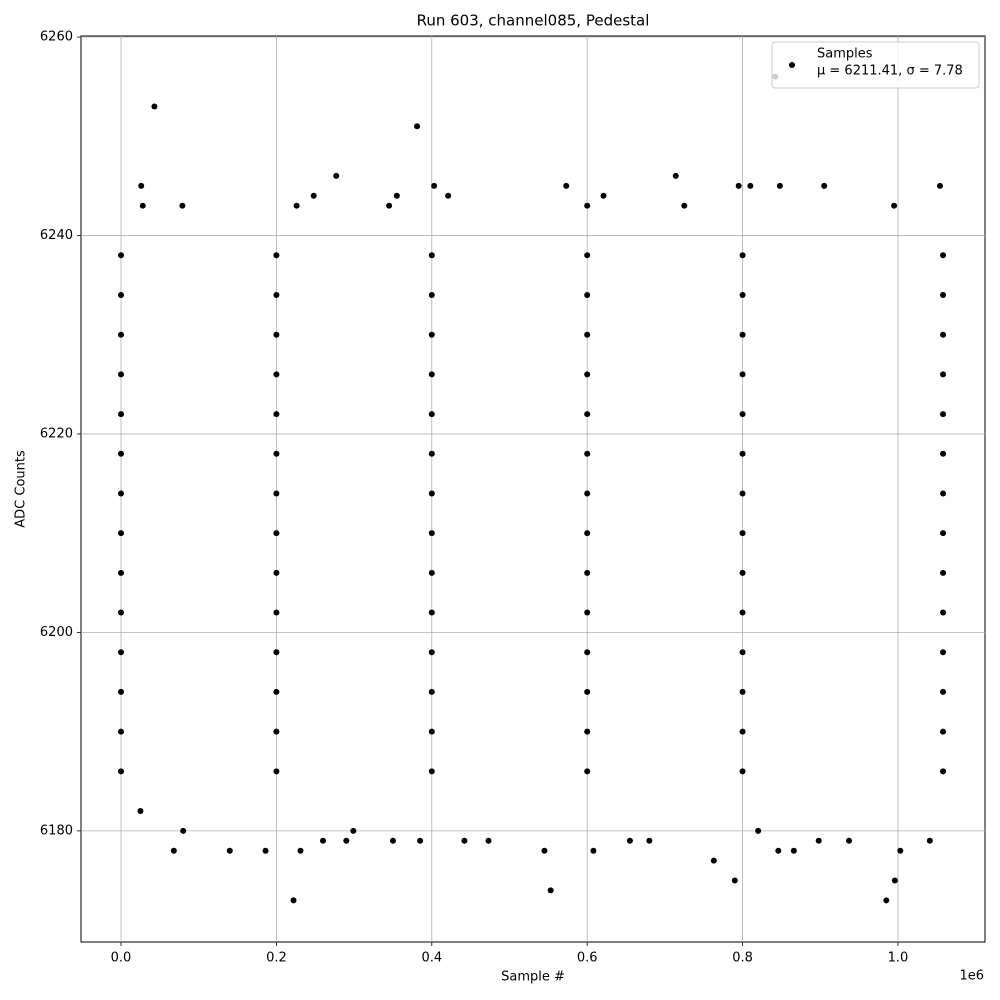 The height and width of the screenshot is (1000, 1000). Describe the element at coordinates (56, 632) in the screenshot. I see `y-tick-label: 6200` at that location.